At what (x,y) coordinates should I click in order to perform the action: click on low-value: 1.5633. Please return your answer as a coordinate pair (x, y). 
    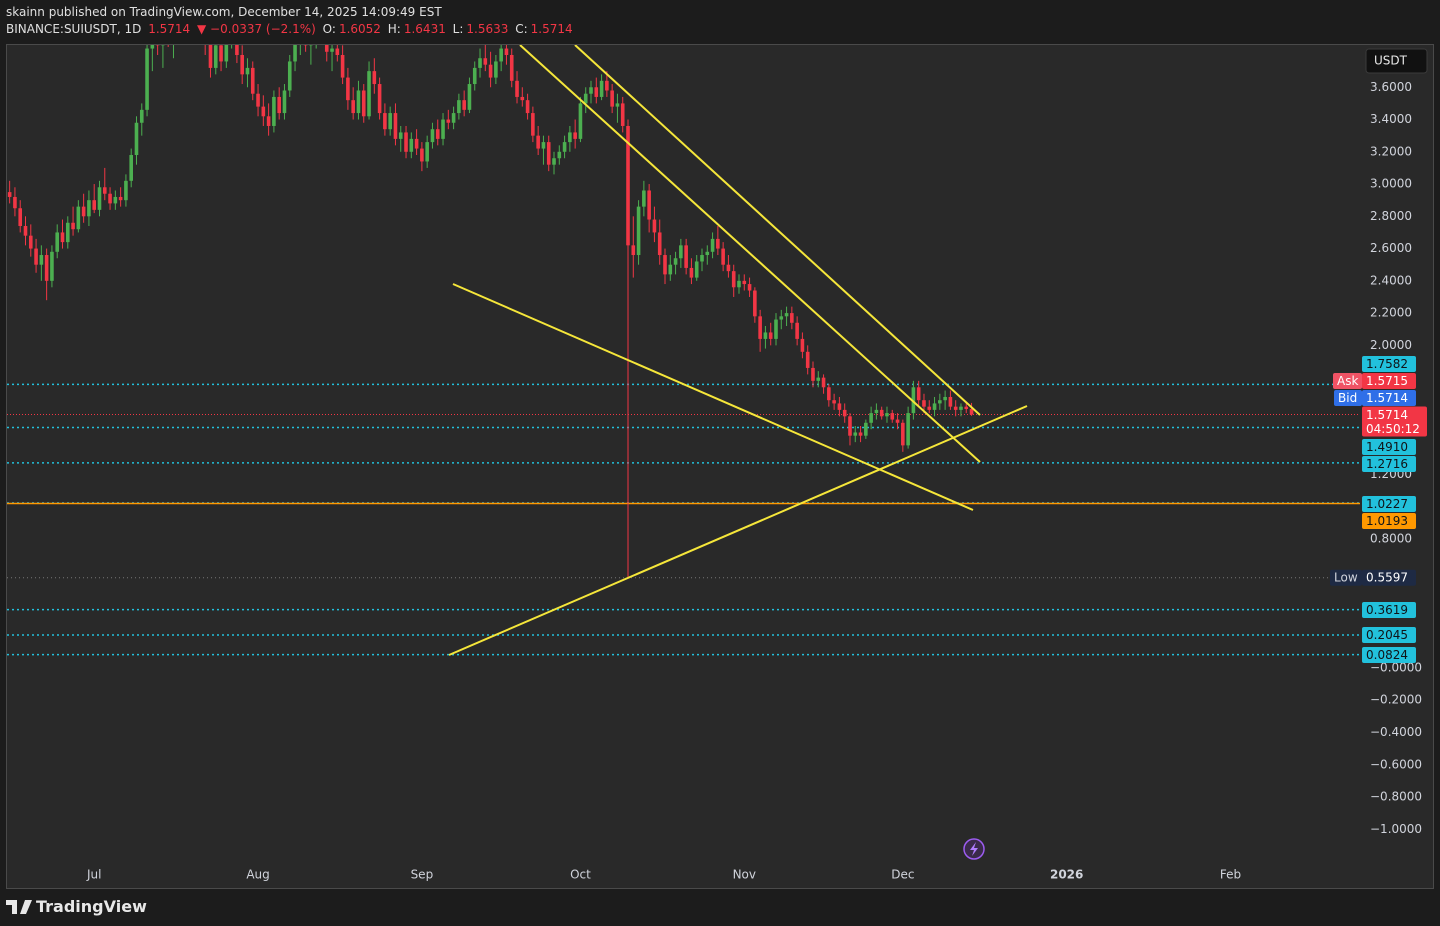
    Looking at the image, I should click on (487, 29).